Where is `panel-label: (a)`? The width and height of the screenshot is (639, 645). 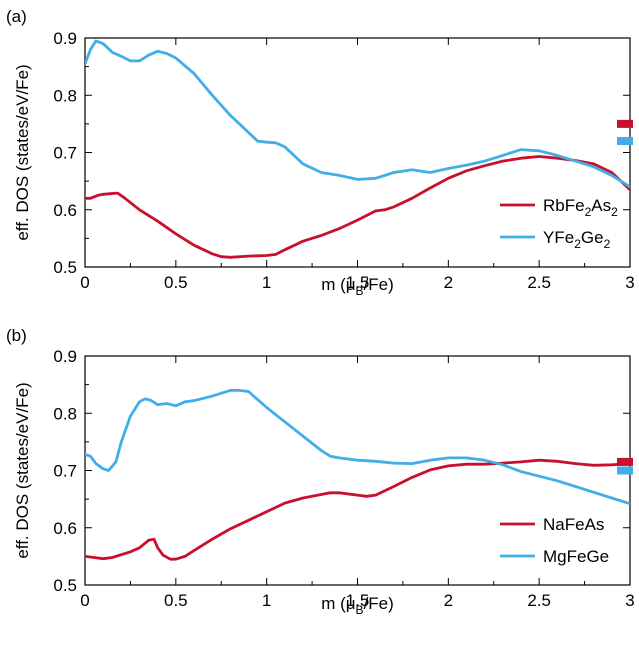 panel-label: (a) is located at coordinates (16, 16).